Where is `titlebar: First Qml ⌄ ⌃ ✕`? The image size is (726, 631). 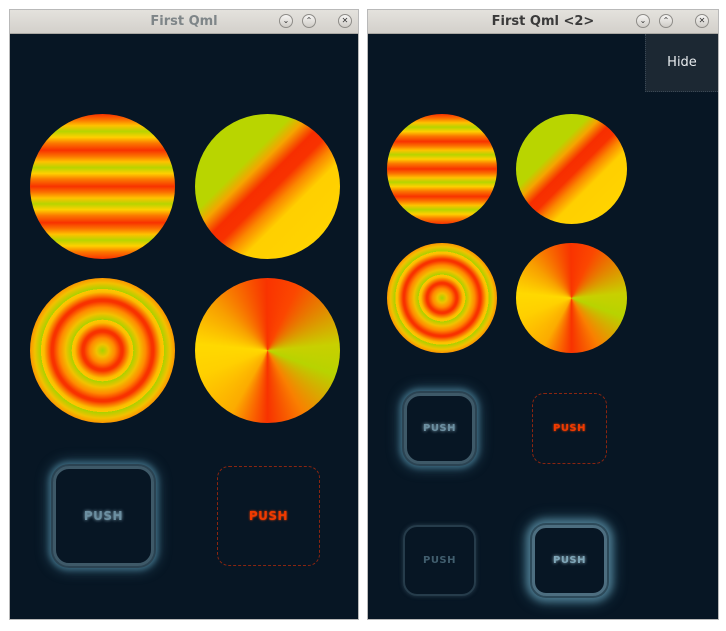
titlebar: First Qml ⌄ ⌃ ✕ is located at coordinates (184, 22).